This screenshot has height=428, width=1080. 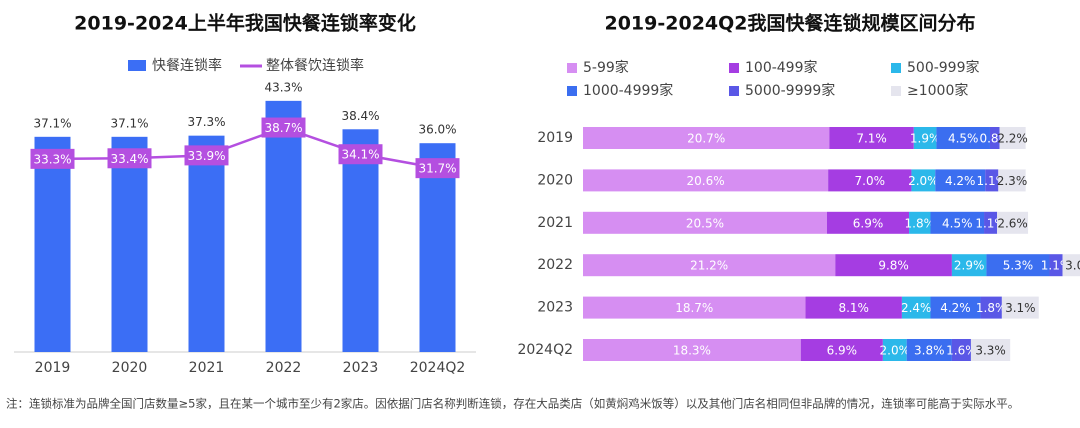 I want to click on value-label: 1.9%, so click(x=925, y=139).